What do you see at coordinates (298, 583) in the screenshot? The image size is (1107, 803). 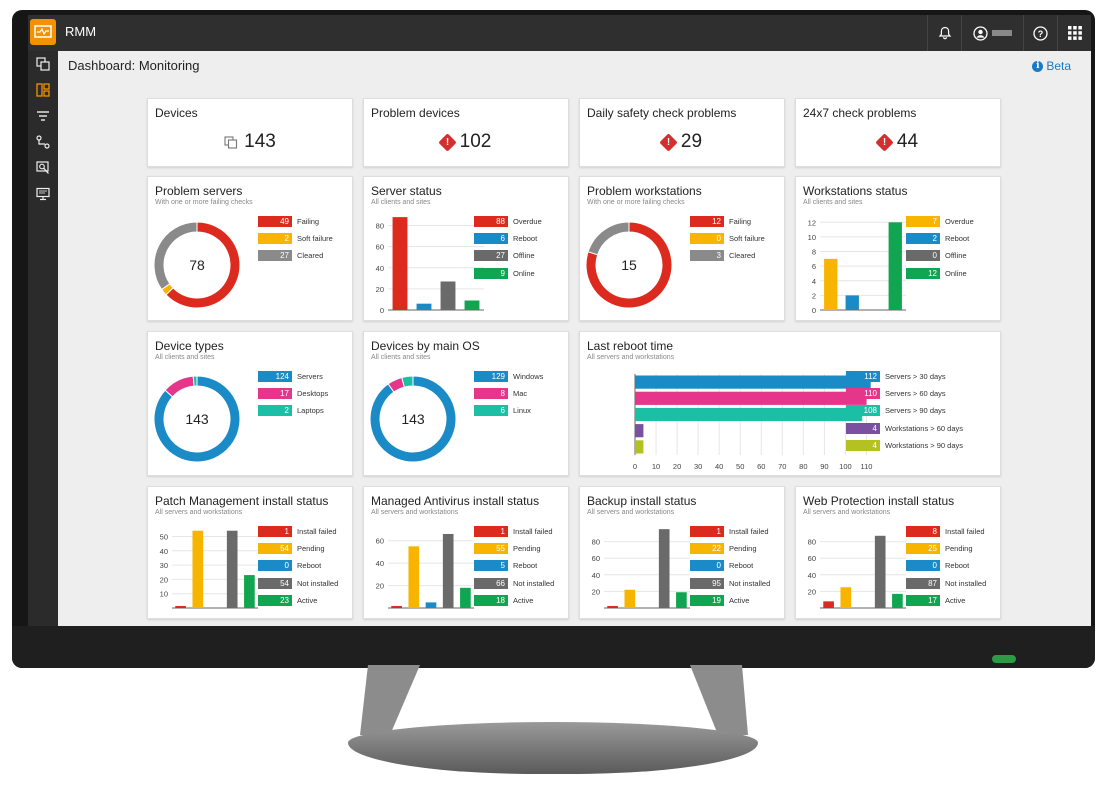 I see `legend-item: 54 Not installed` at bounding box center [298, 583].